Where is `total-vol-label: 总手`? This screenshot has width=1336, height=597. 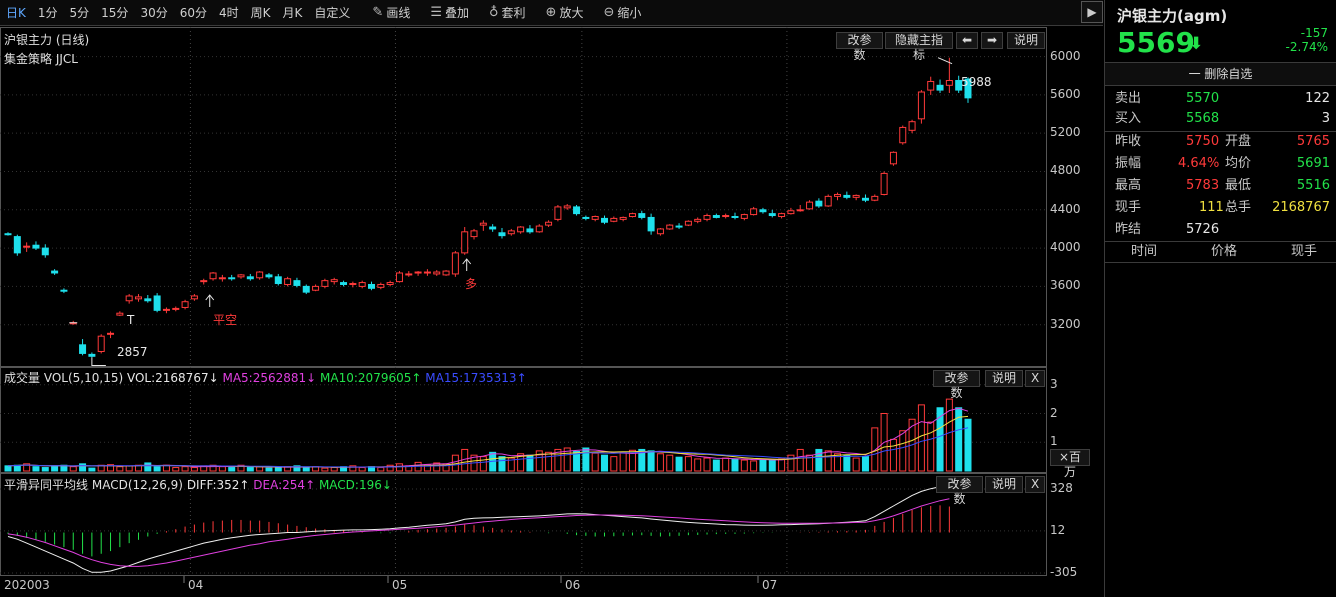
total-vol-label: 总手 is located at coordinates (1238, 207).